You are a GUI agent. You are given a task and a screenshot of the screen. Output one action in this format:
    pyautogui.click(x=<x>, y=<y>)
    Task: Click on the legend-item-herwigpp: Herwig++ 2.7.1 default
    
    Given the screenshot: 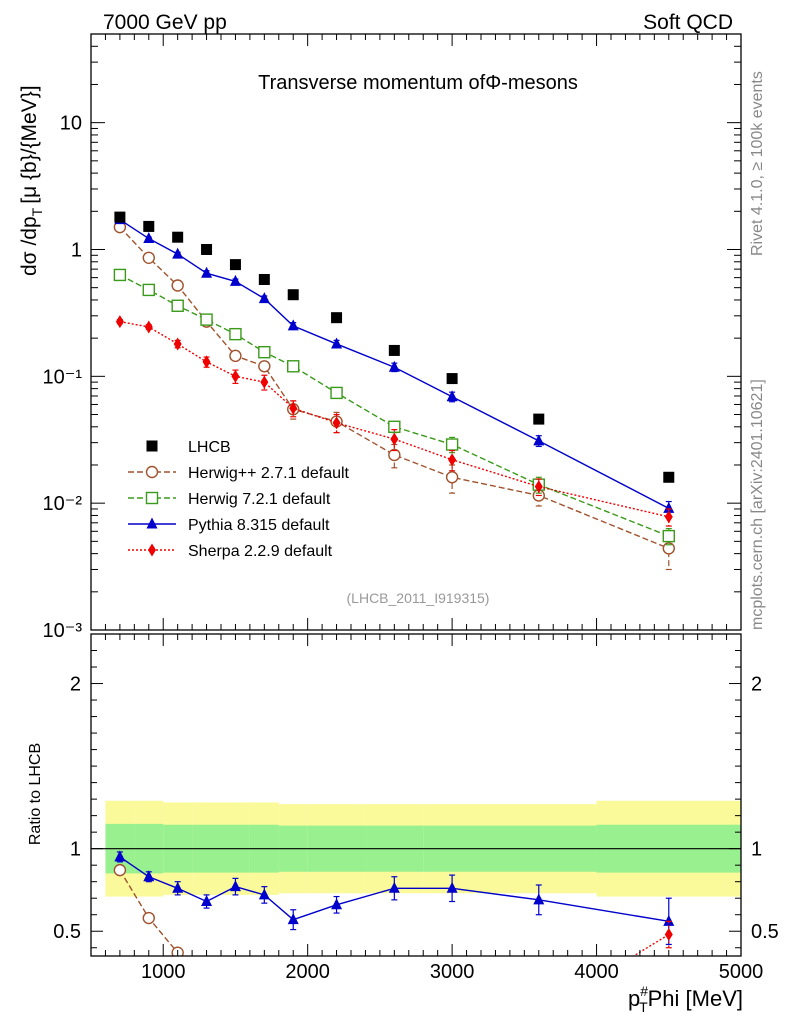 What is the action you would take?
    pyautogui.click(x=239, y=473)
    